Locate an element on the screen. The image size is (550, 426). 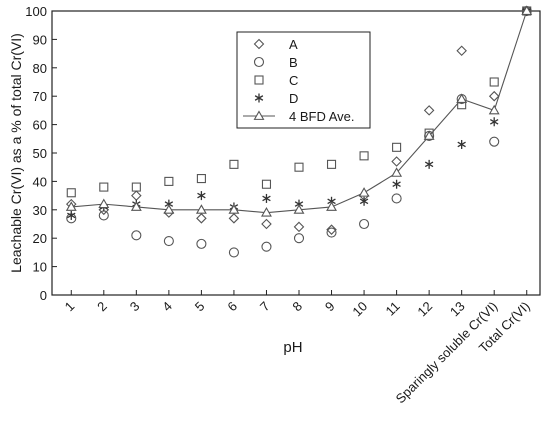
x-tick-label: 7 is located at coordinates (265, 307).